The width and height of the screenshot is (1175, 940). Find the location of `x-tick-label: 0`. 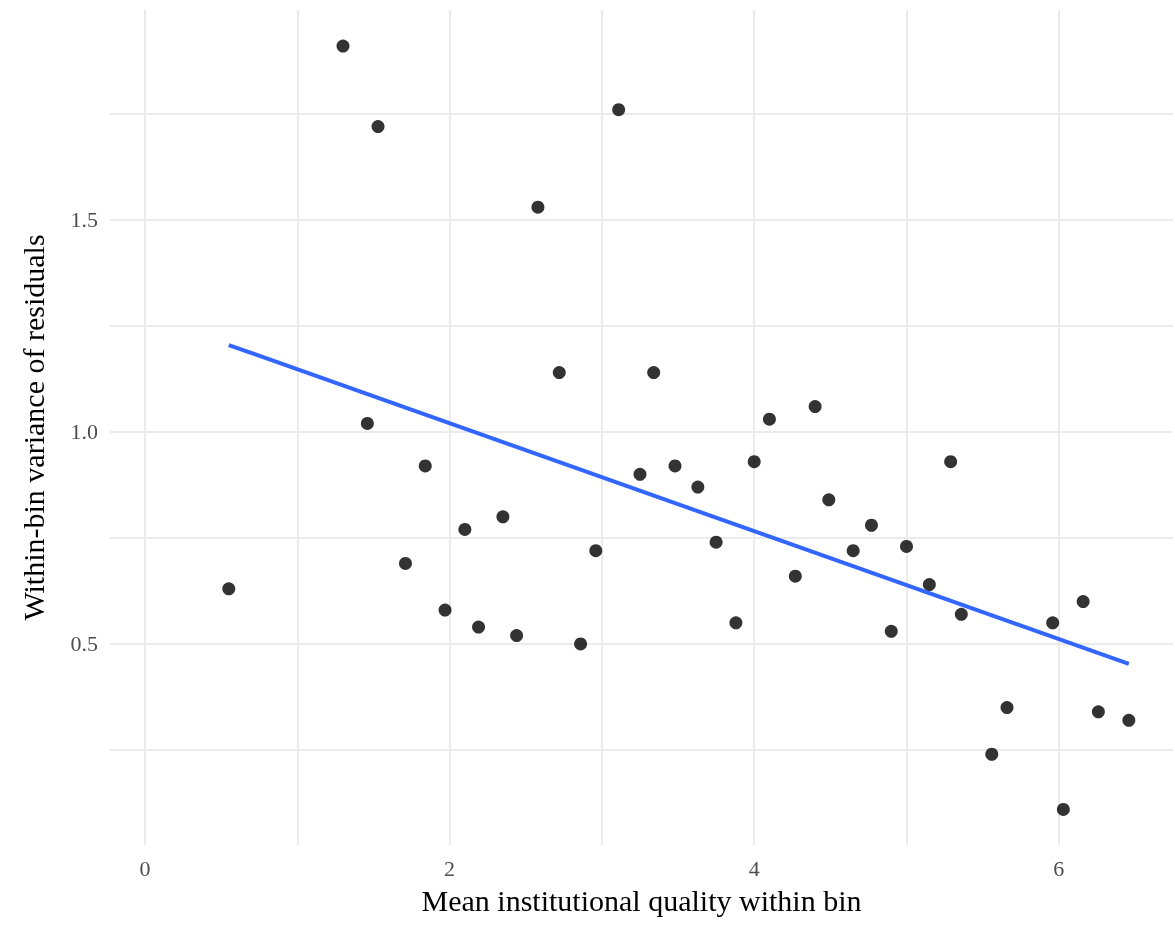

x-tick-label: 0 is located at coordinates (145, 868).